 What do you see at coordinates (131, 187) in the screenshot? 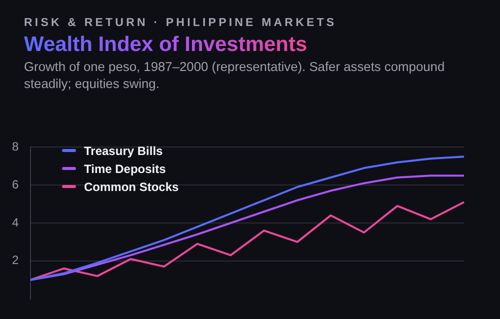
I see `legend-label: Common Stocks` at bounding box center [131, 187].